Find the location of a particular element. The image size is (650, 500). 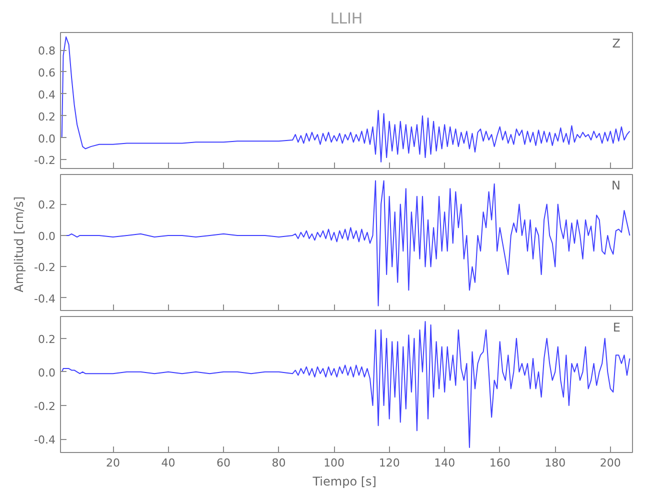

annotation: E is located at coordinates (616, 327).